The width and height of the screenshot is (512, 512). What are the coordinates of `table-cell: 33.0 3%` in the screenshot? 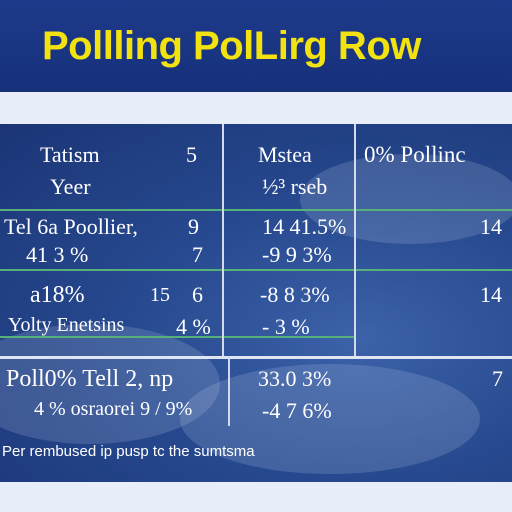 It's located at (294, 379).